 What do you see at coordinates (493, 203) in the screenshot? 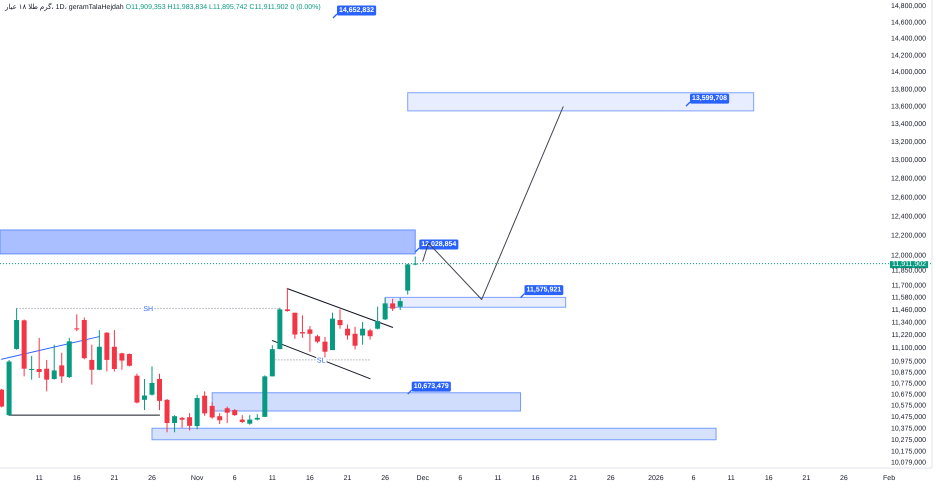
I see `line-series` at bounding box center [493, 203].